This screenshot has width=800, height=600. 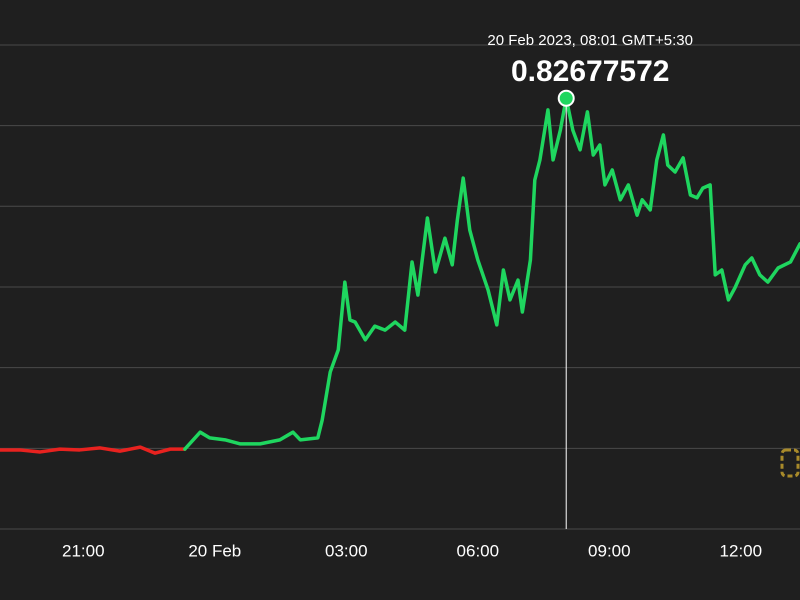 I want to click on x-tick-label: 09:00, so click(x=609, y=550).